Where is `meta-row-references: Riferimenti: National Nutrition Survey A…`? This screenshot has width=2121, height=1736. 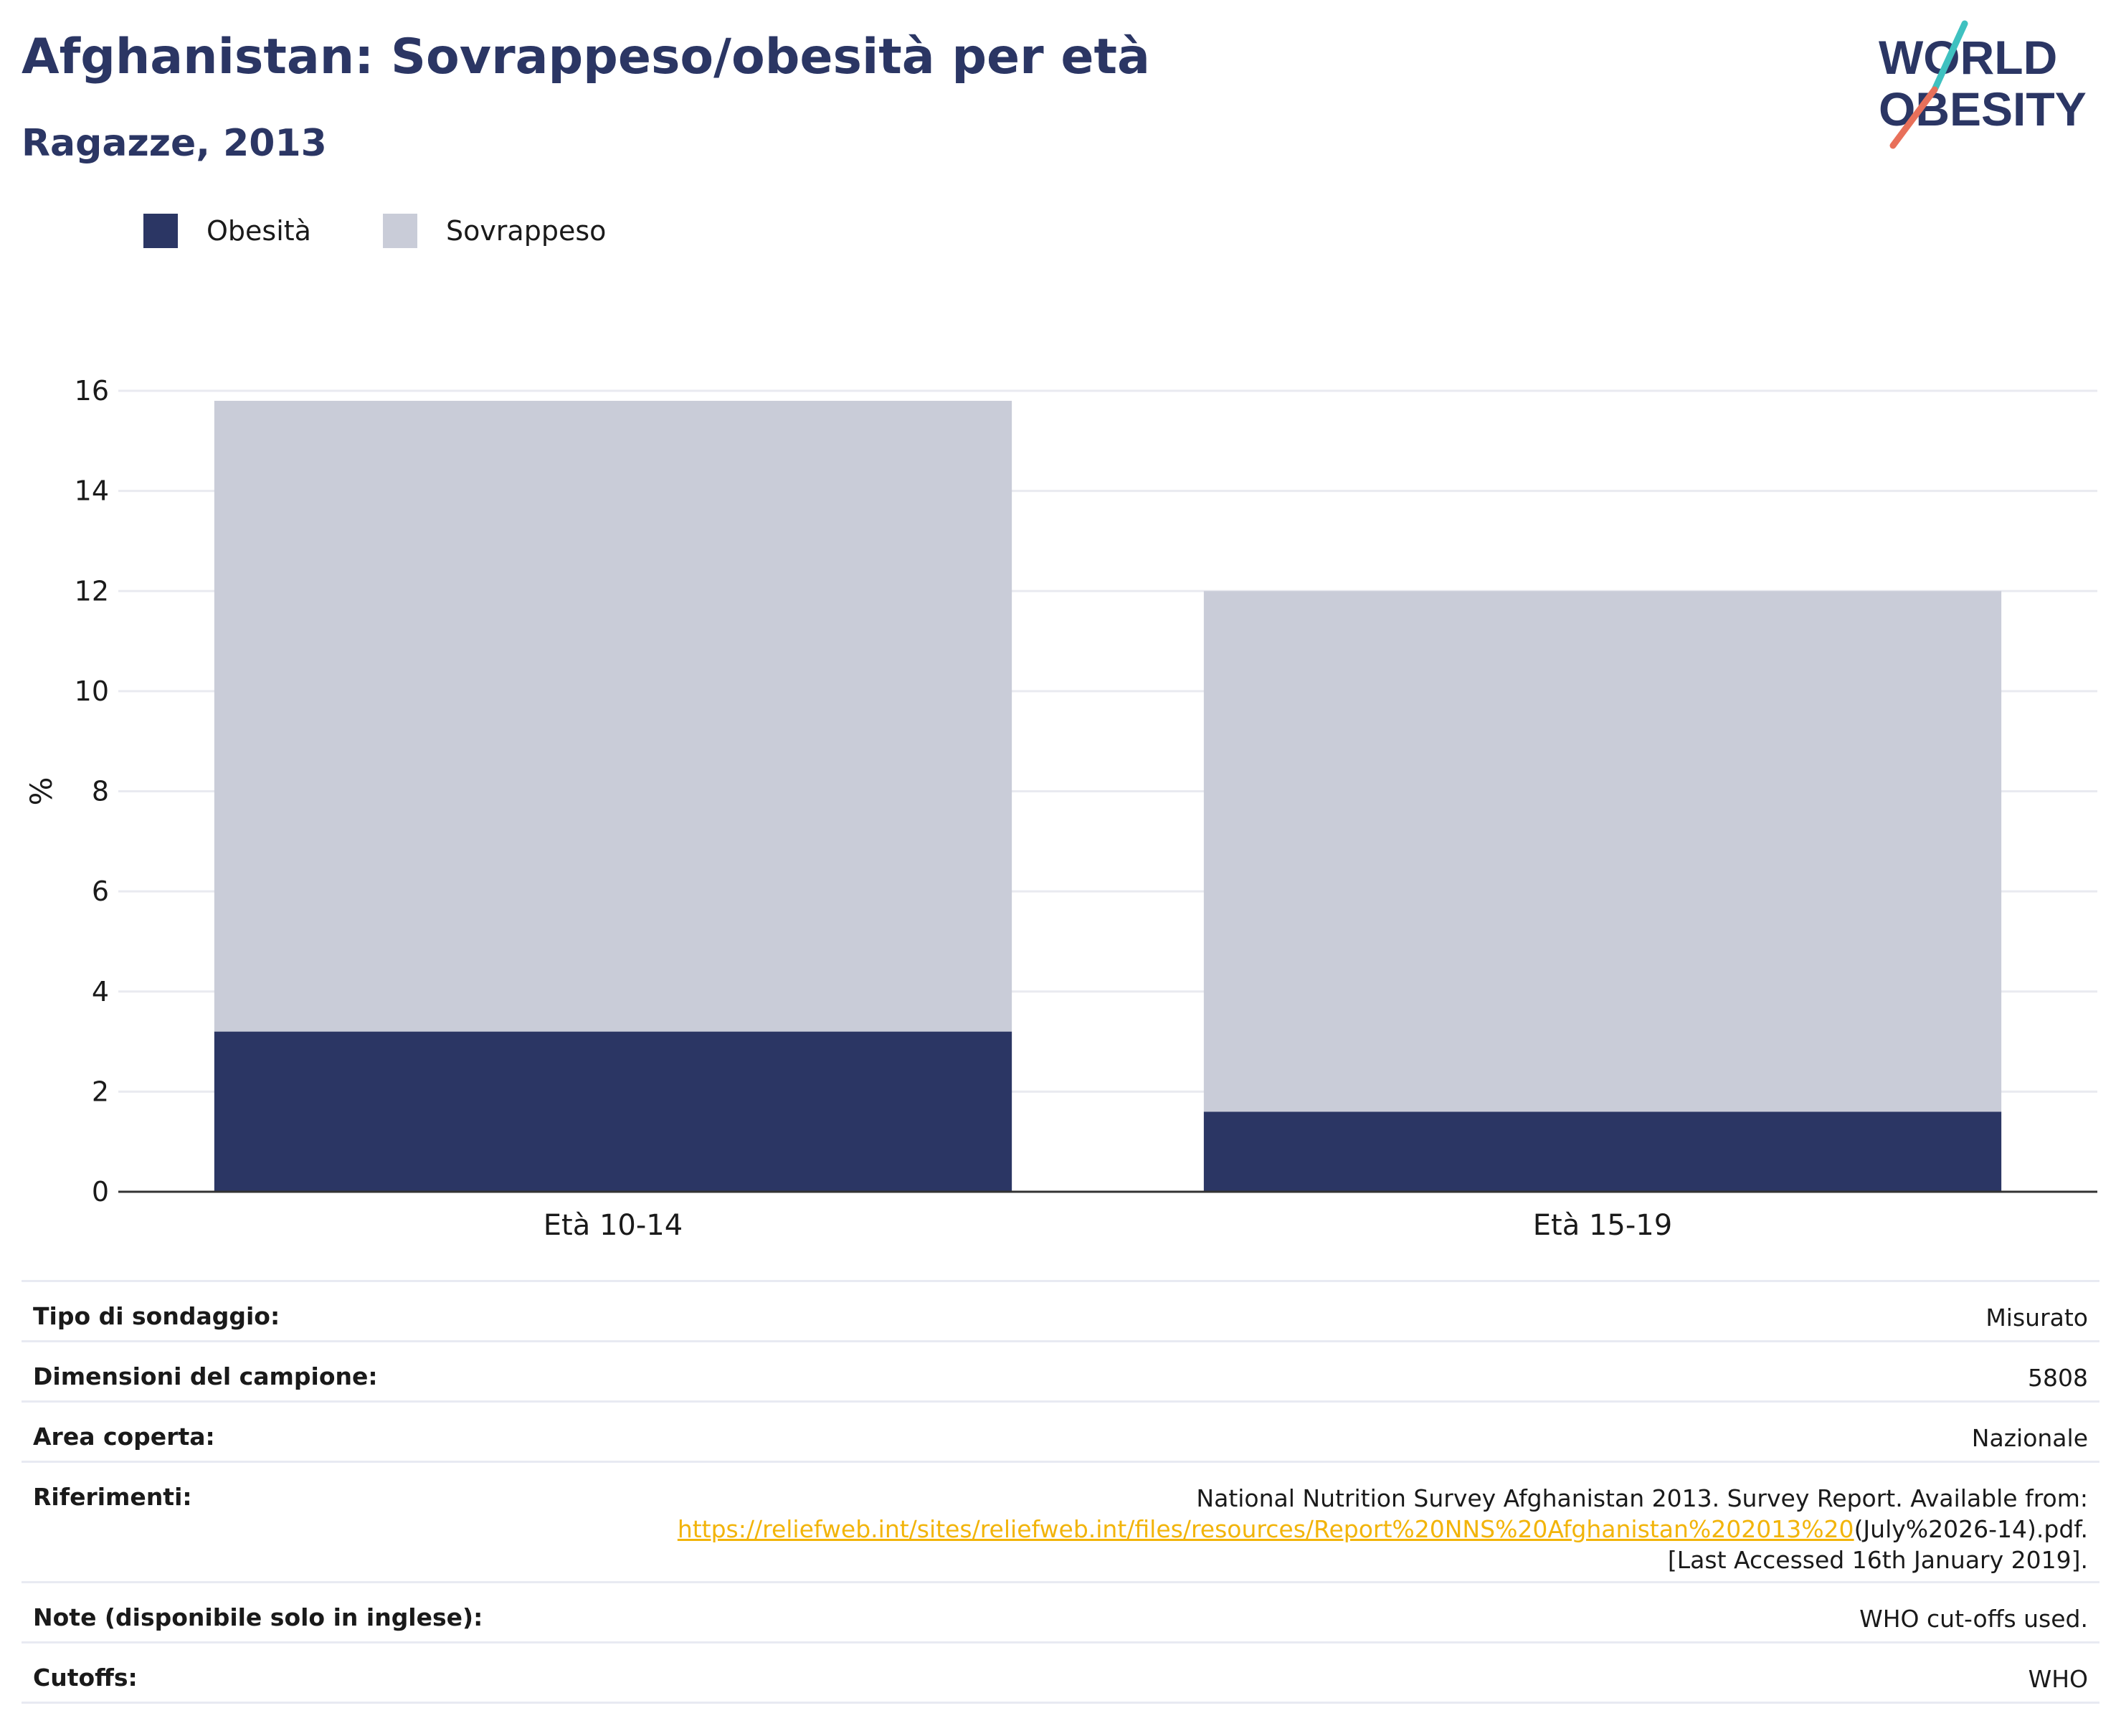
meta-row-references: Riferimenti: National Nutrition Survey A… is located at coordinates (1060, 1521).